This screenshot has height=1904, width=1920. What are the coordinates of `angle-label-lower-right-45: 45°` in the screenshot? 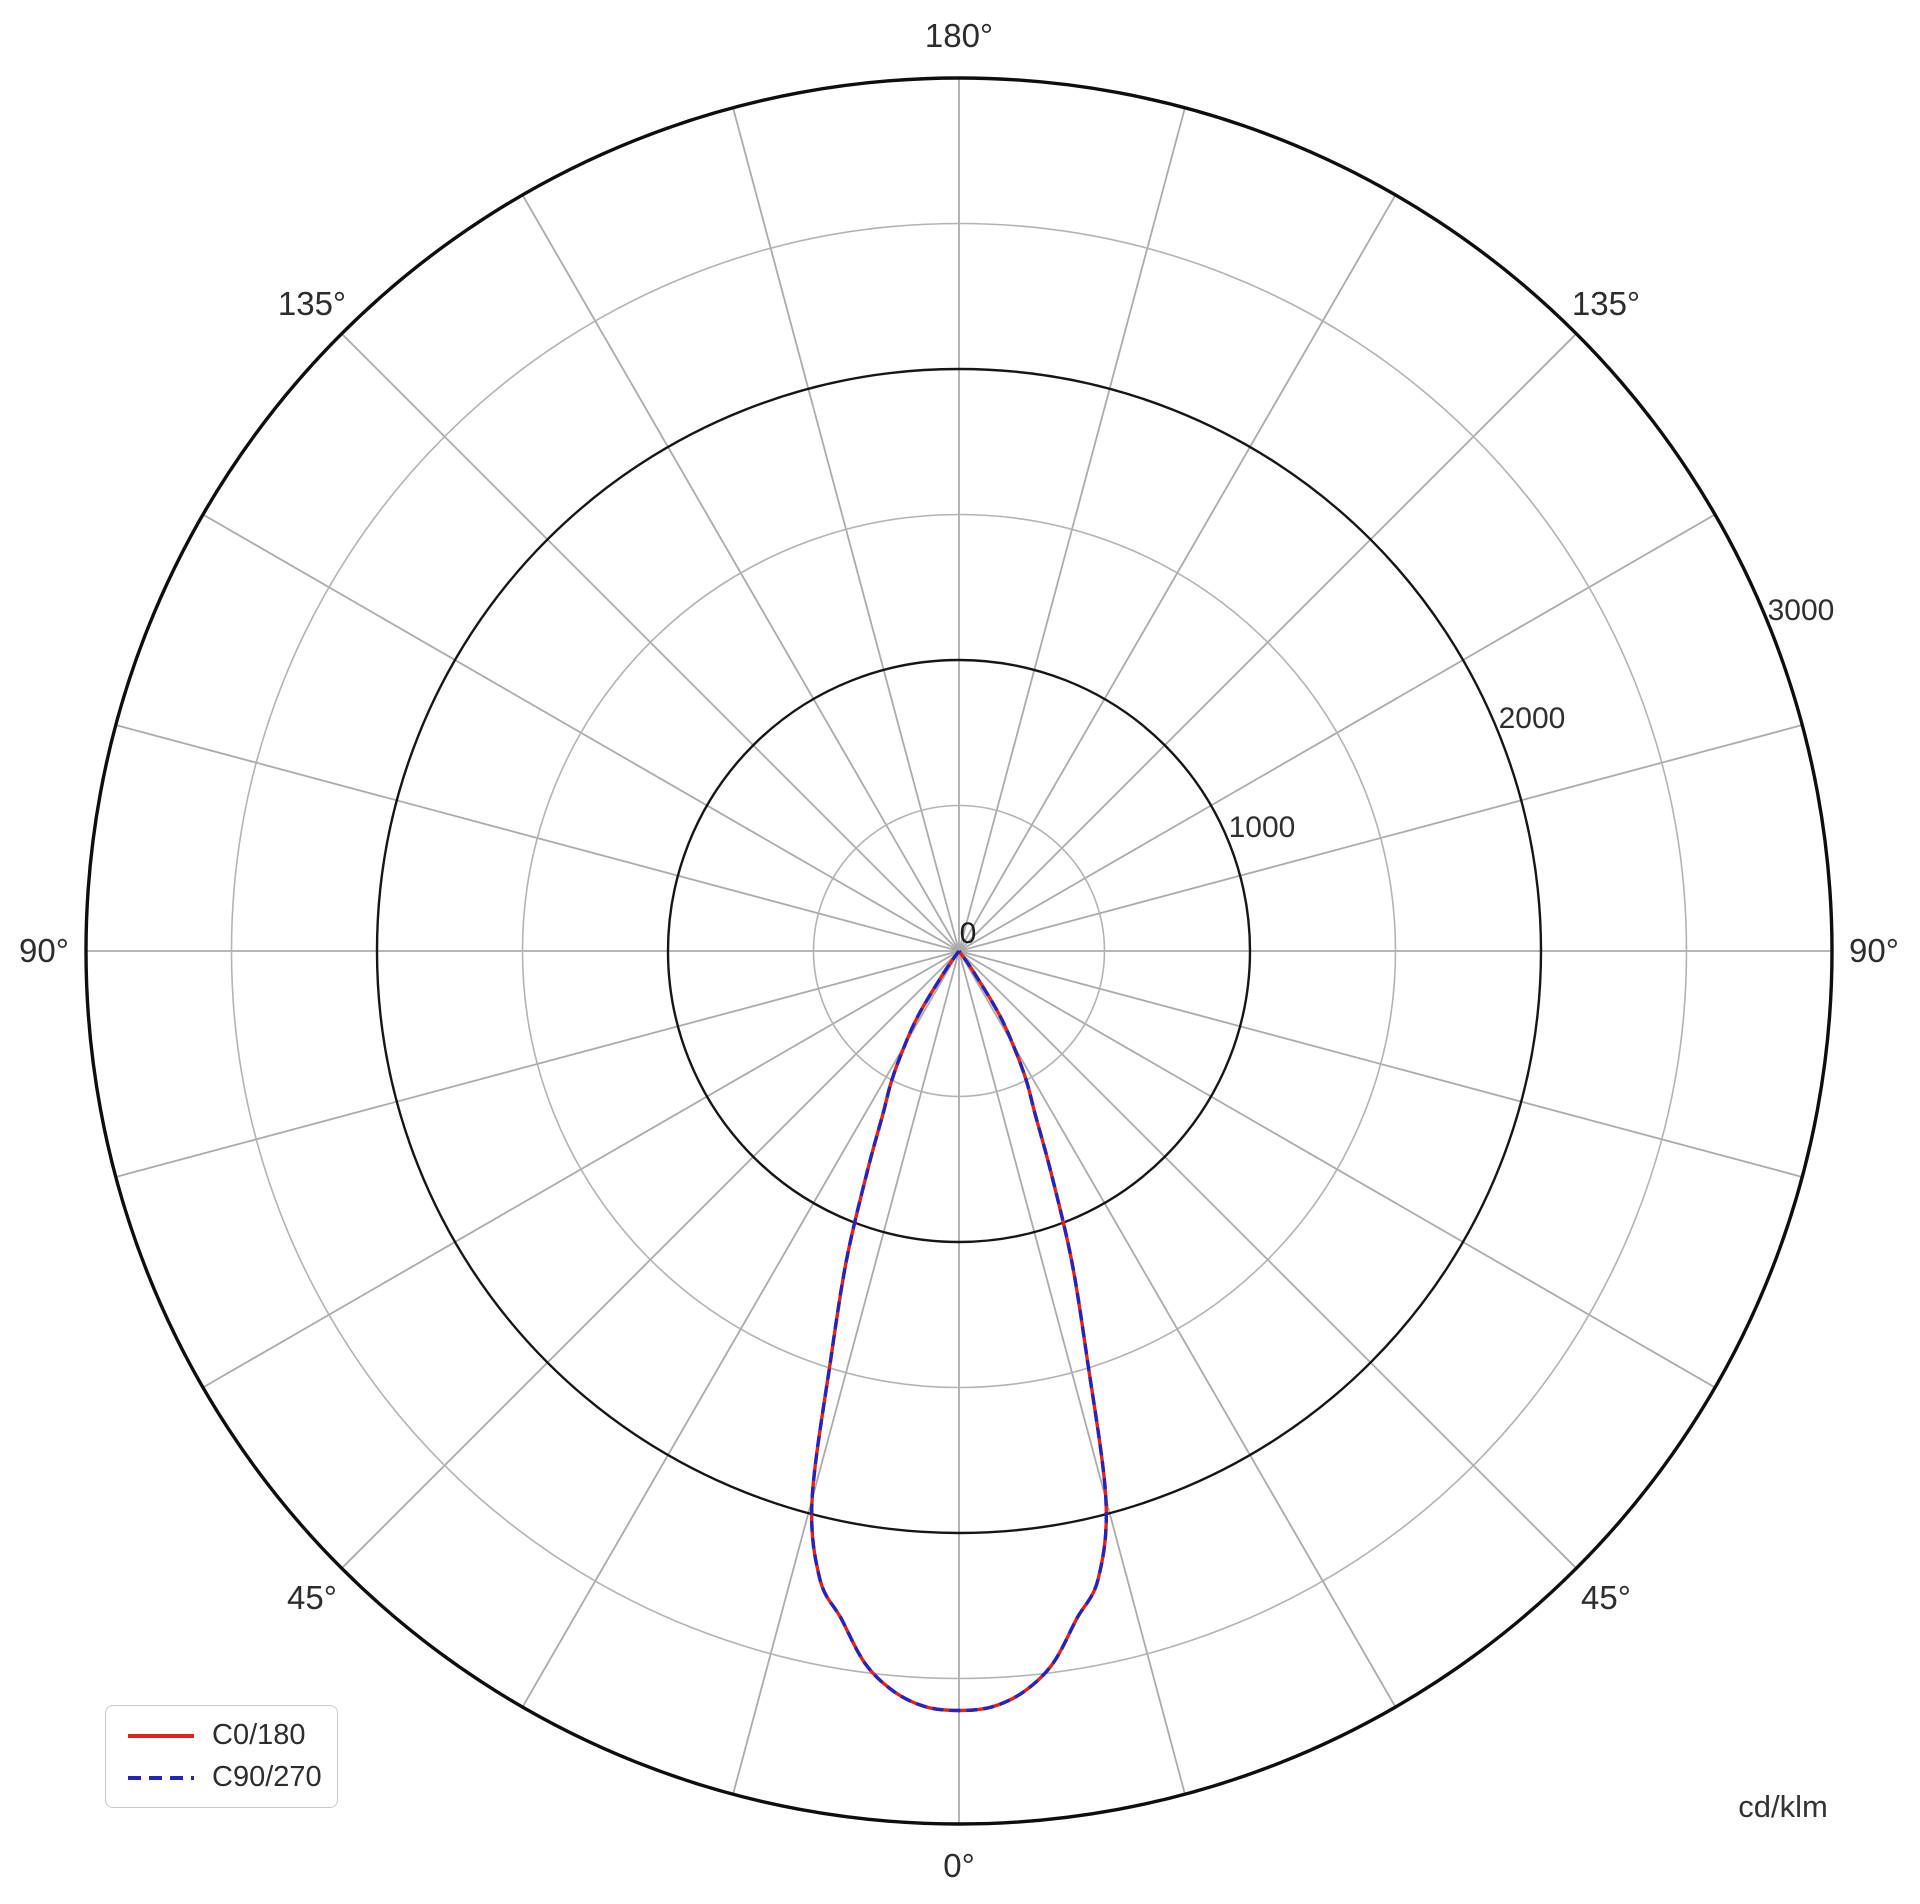 It's located at (1606, 1597).